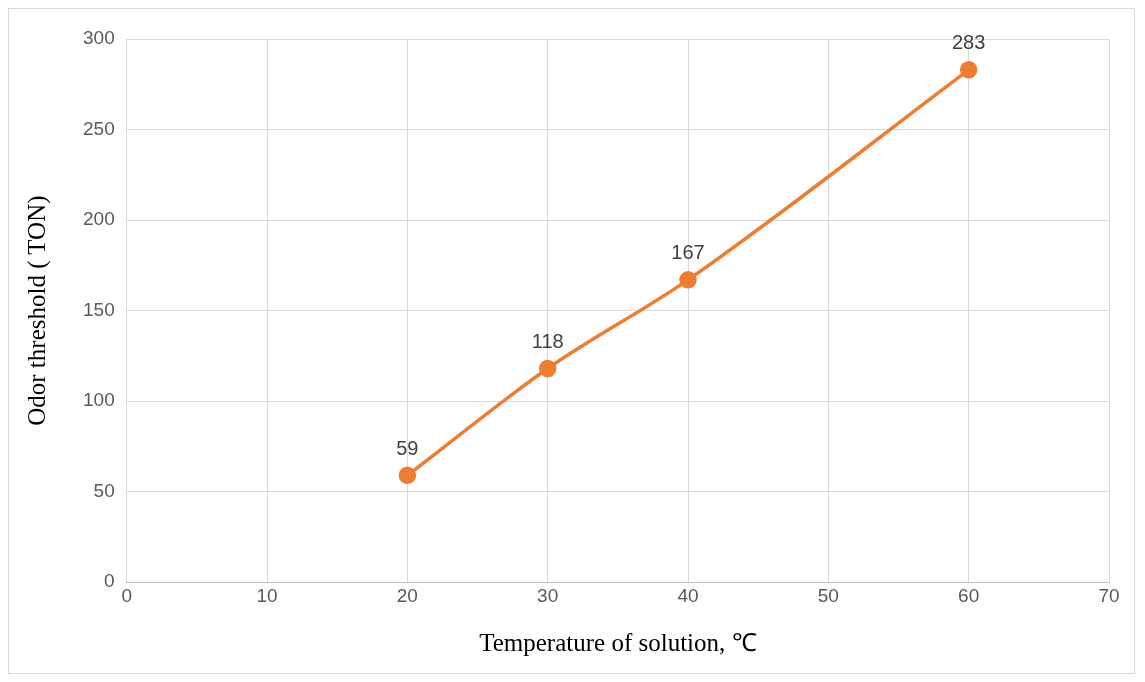  I want to click on y-tick-label: 100, so click(99, 400).